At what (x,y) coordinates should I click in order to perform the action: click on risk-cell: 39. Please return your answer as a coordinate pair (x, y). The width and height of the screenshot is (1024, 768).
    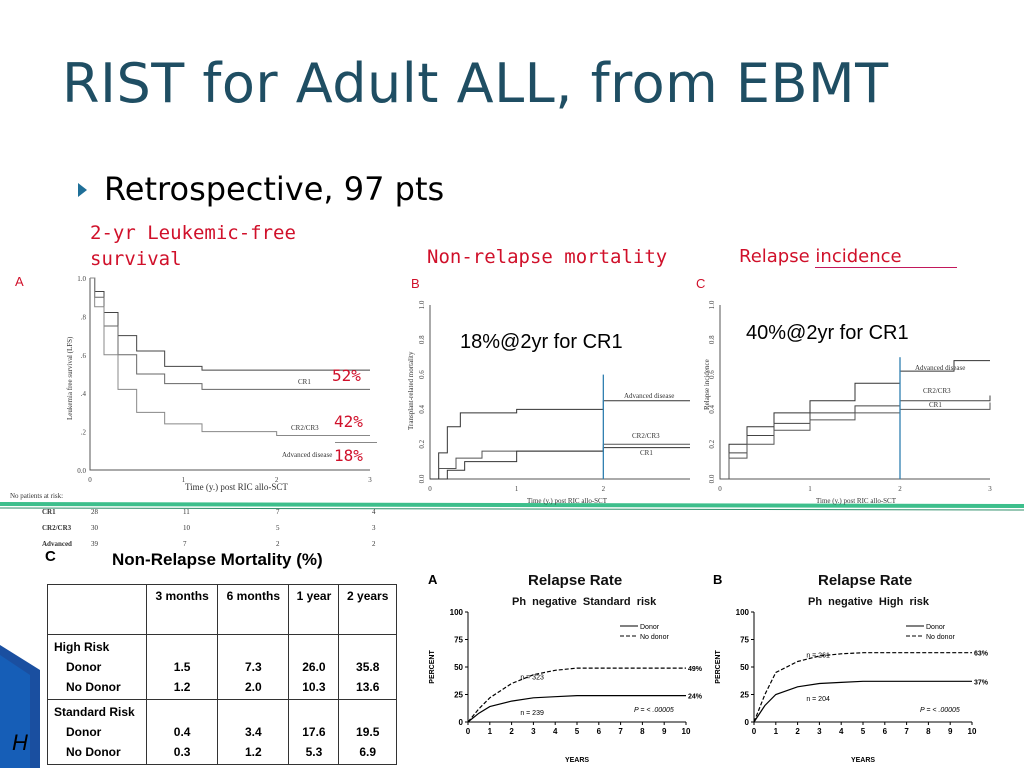
    Looking at the image, I should click on (94, 544).